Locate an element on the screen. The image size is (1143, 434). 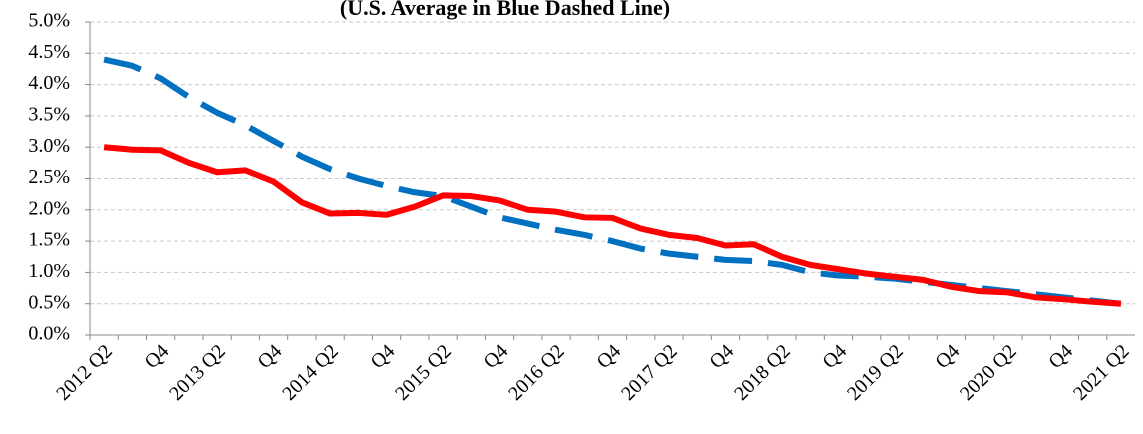
y-tick-label: 0.5% is located at coordinates (49, 302).